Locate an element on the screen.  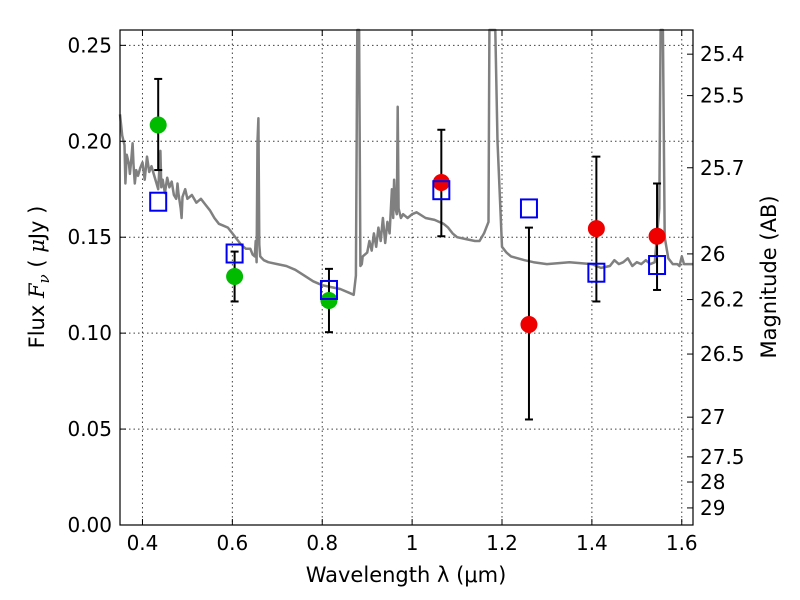
magnitude-tick-label: 28 is located at coordinates (712, 482).